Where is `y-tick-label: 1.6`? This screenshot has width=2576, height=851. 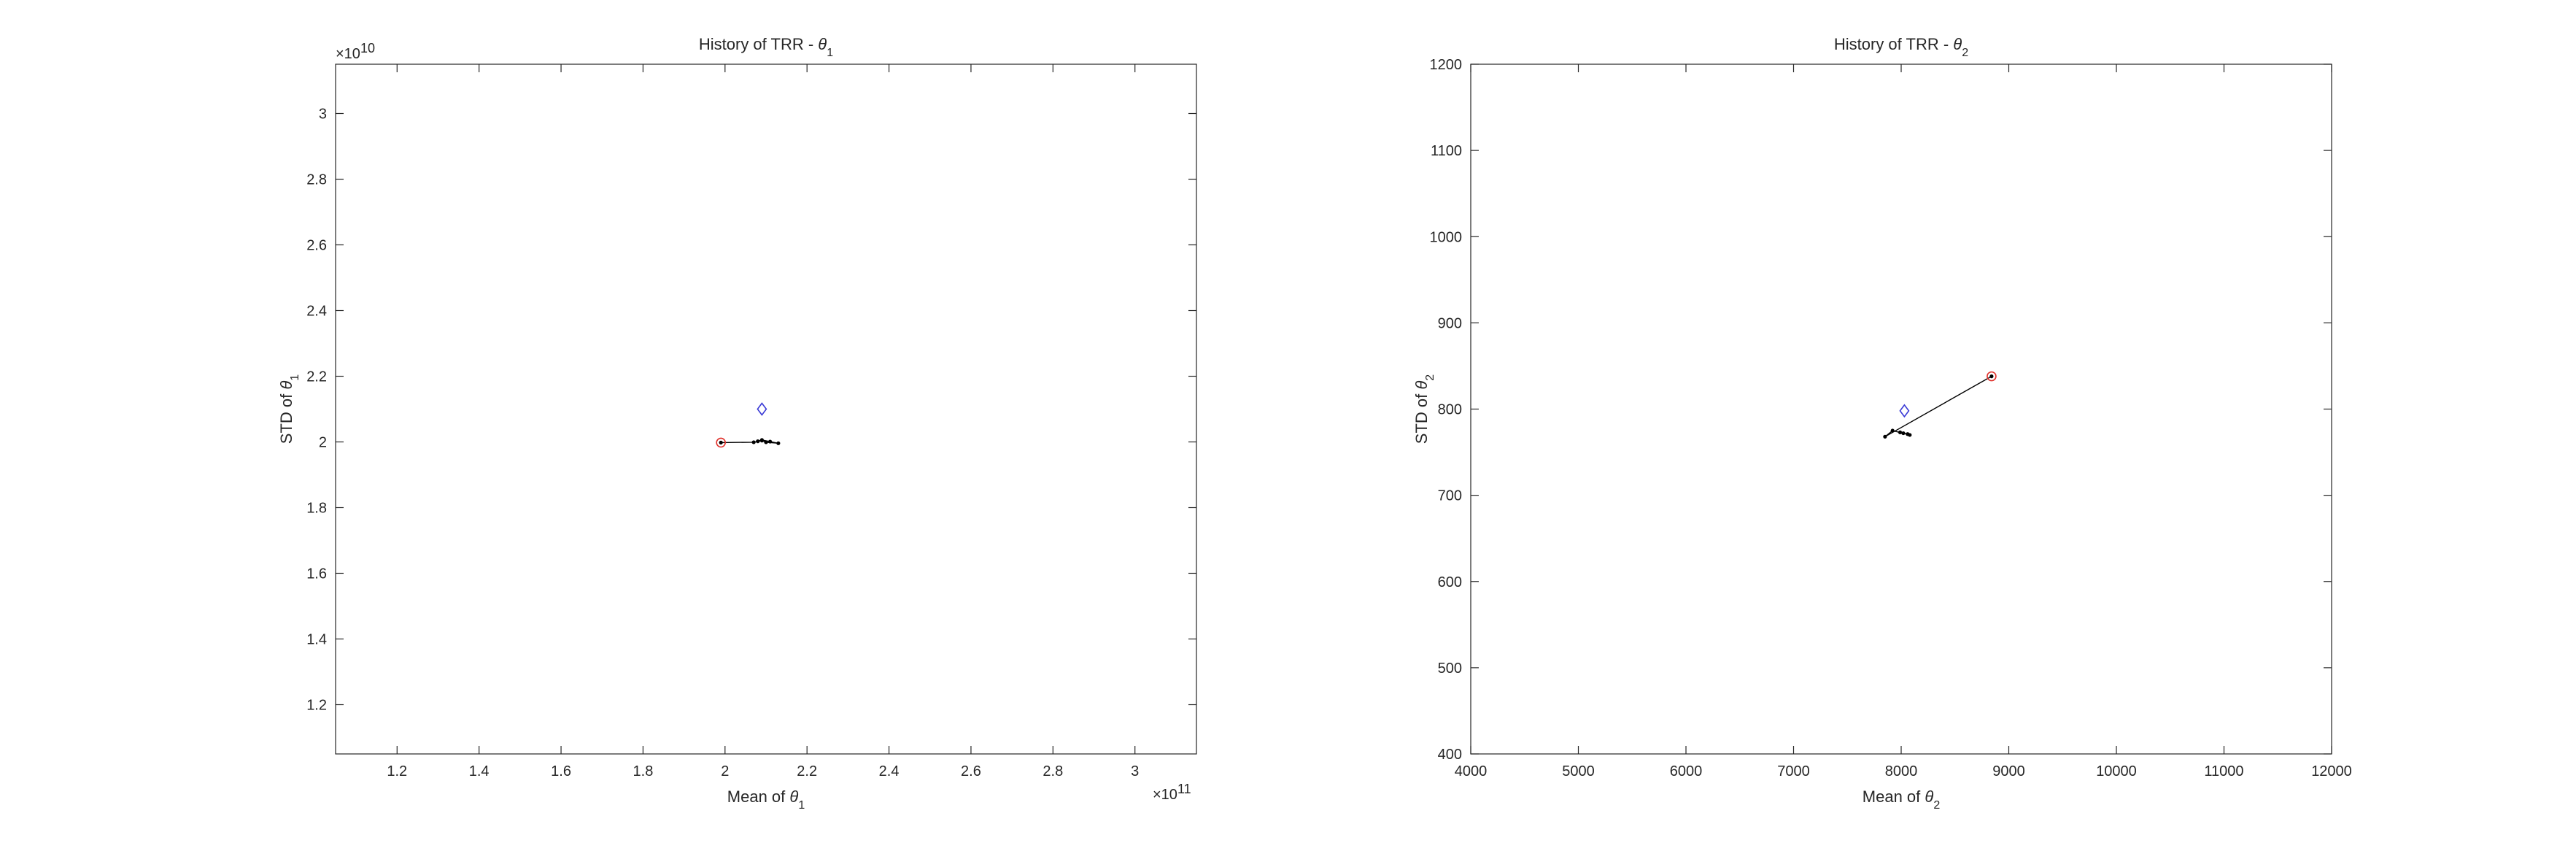 y-tick-label: 1.6 is located at coordinates (316, 574).